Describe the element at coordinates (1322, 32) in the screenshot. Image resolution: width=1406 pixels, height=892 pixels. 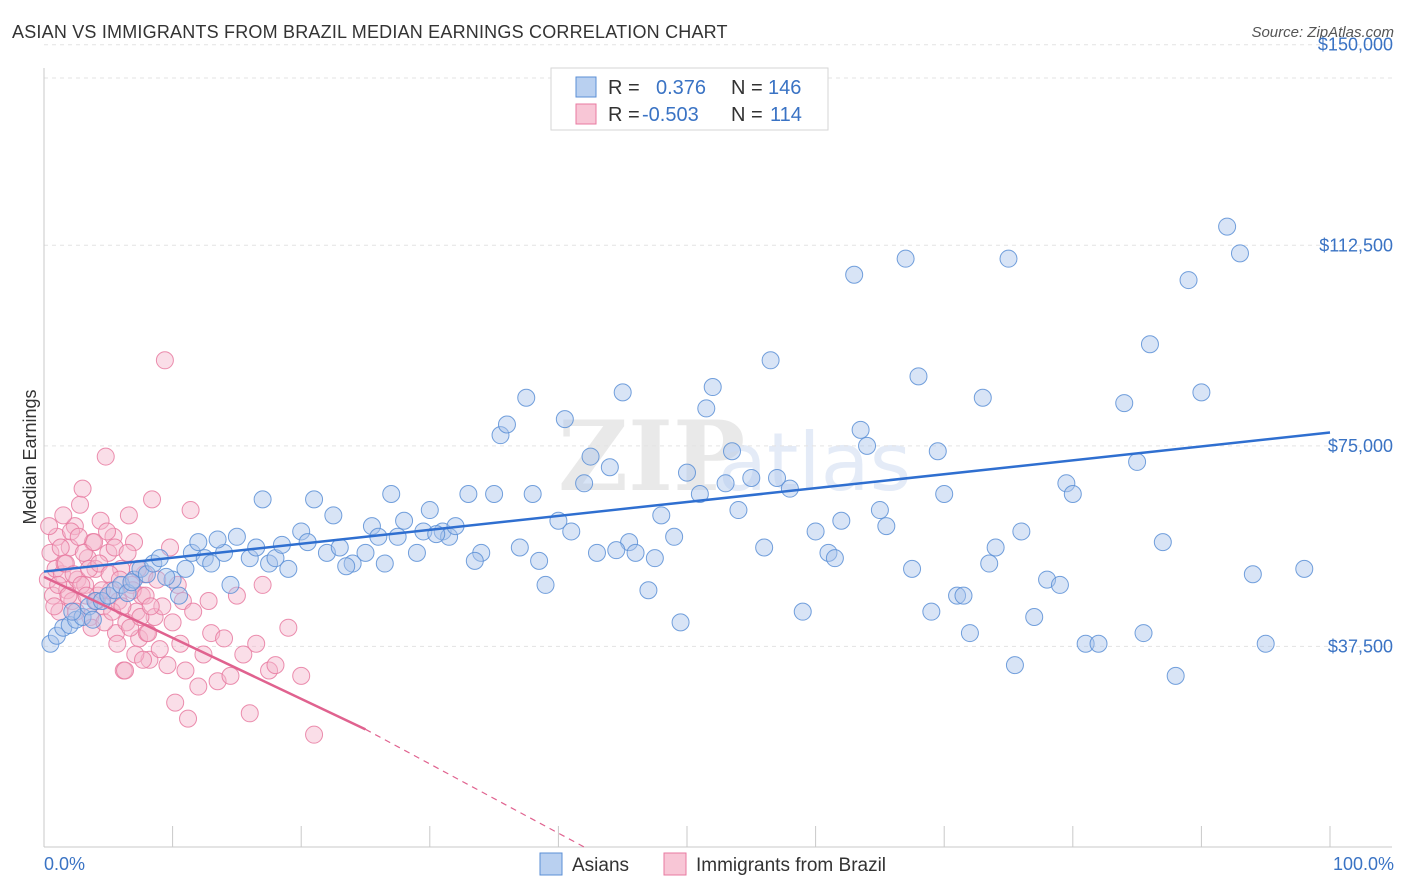
I see `source-label: Source: ZipAtlas.com` at that location.